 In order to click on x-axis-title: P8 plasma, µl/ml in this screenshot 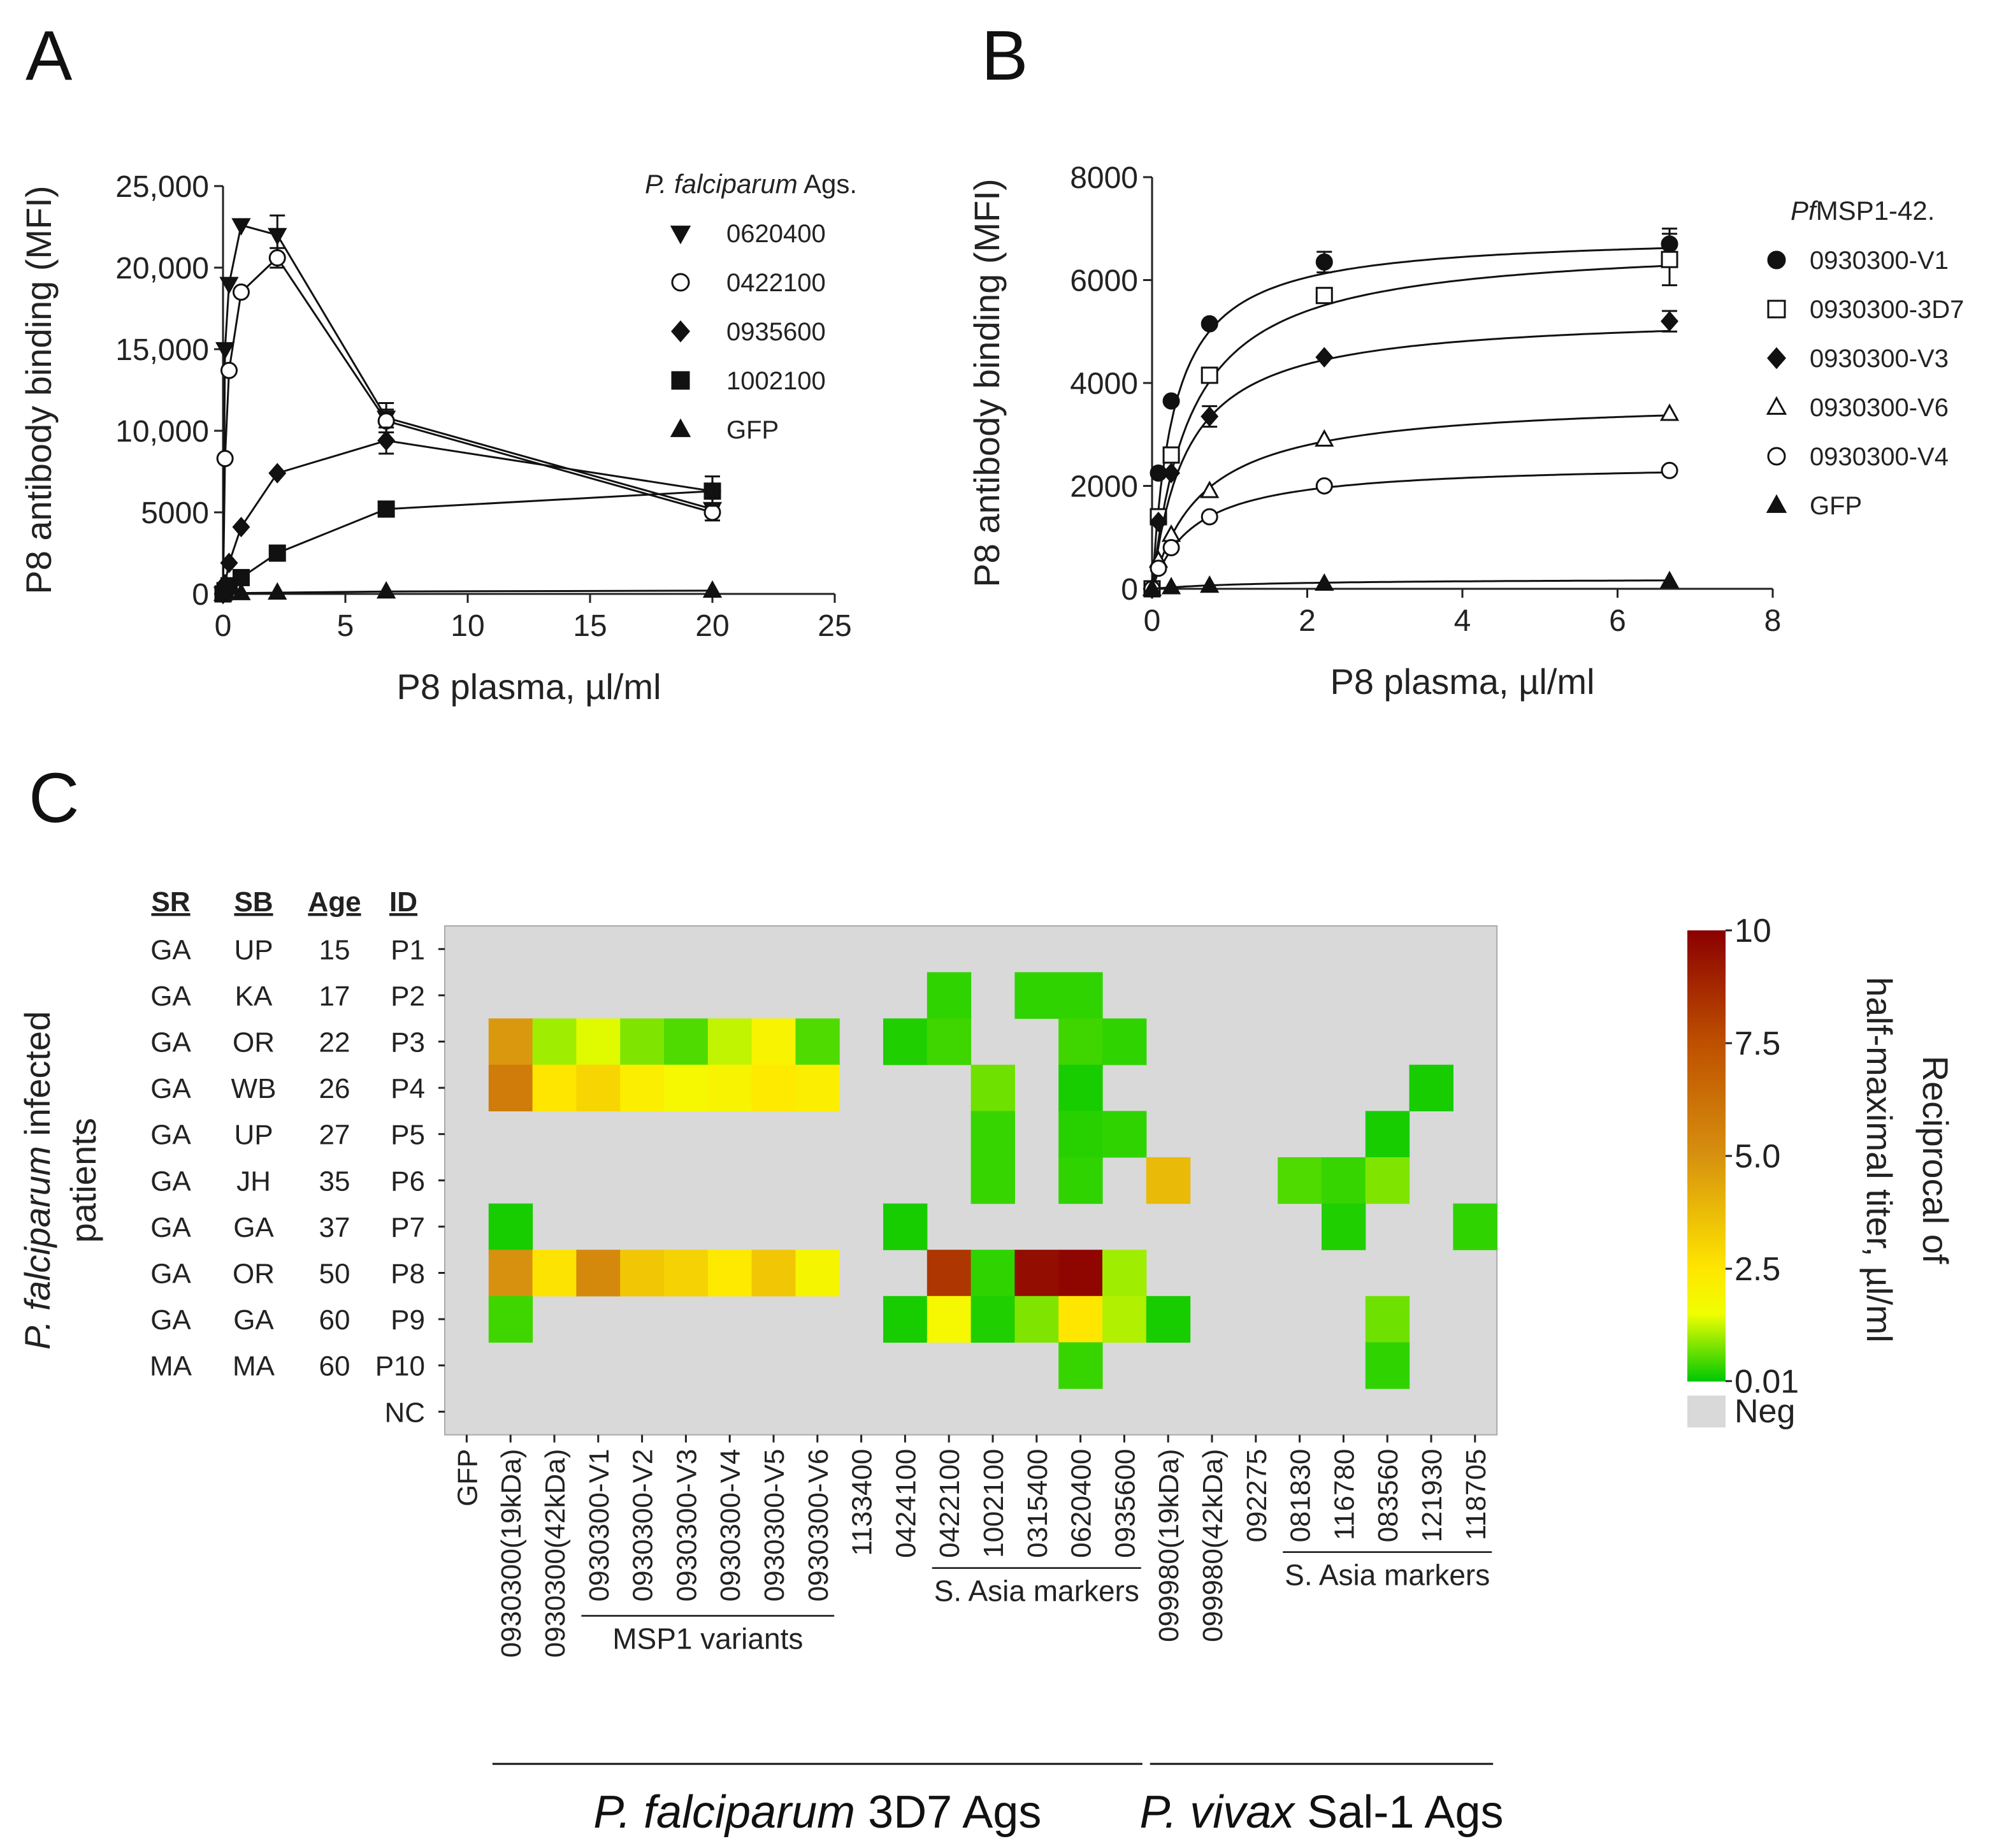, I will do `click(1462, 682)`.